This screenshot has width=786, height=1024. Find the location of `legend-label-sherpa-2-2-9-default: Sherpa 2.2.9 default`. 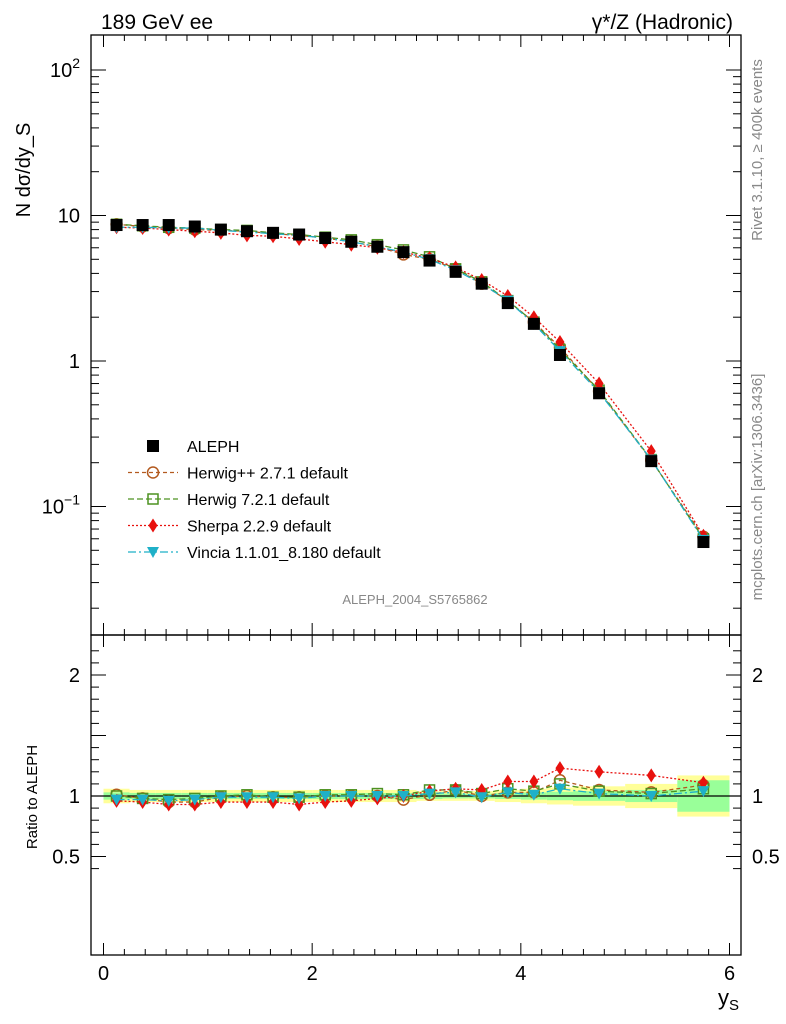

legend-label-sherpa-2-2-9-default: Sherpa 2.2.9 default is located at coordinates (259, 527).